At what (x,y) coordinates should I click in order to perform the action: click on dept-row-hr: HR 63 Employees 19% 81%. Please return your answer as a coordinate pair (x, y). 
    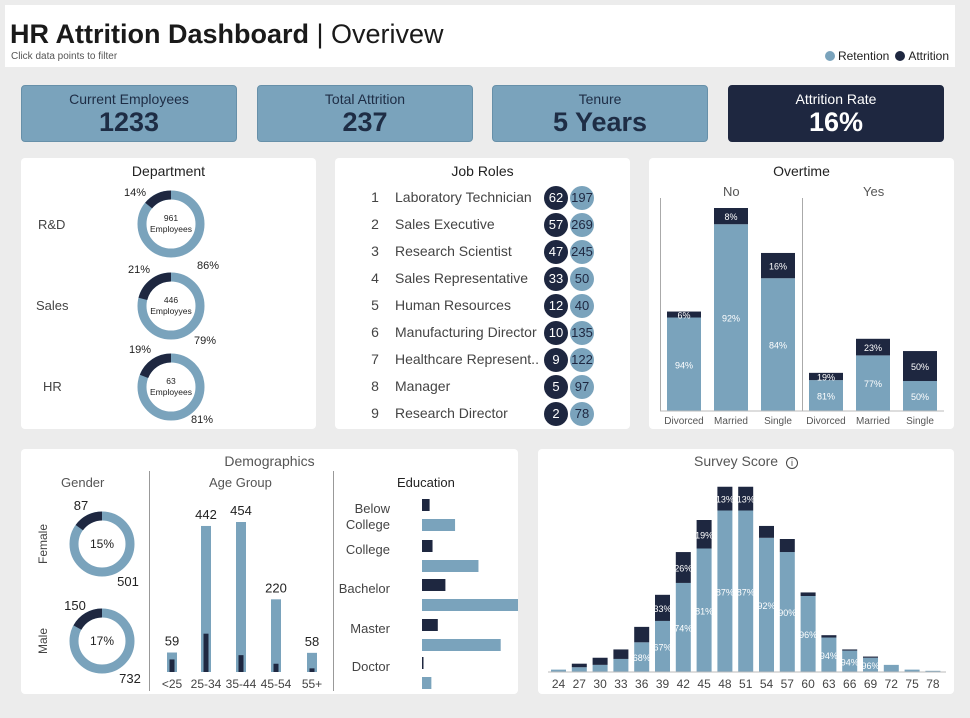
    Looking at the image, I should click on (128, 385).